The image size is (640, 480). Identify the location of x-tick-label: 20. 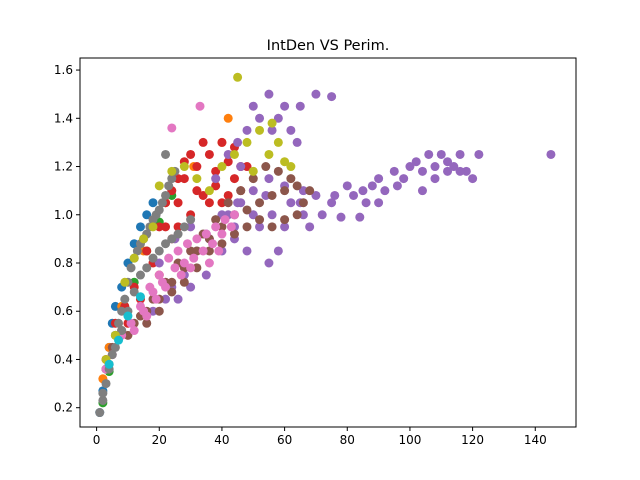
(159, 440).